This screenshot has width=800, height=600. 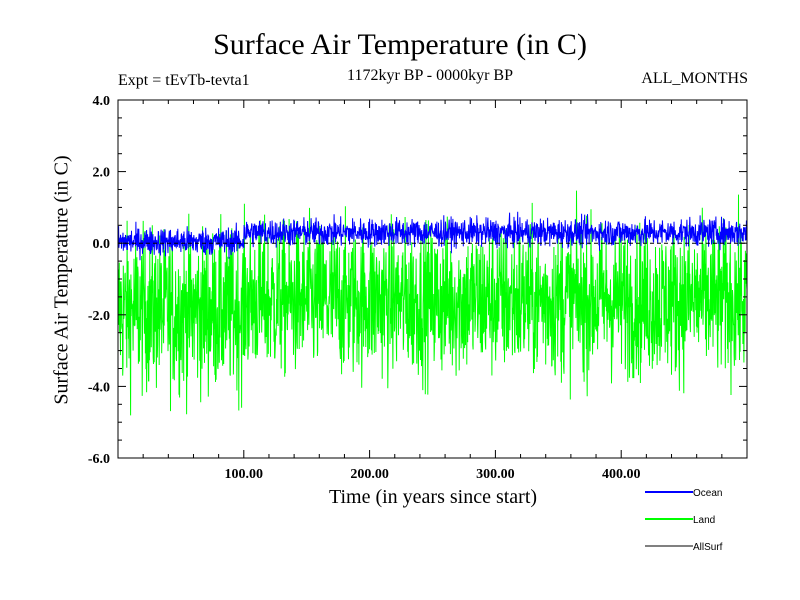 I want to click on series-group-ocean, so click(x=432, y=236).